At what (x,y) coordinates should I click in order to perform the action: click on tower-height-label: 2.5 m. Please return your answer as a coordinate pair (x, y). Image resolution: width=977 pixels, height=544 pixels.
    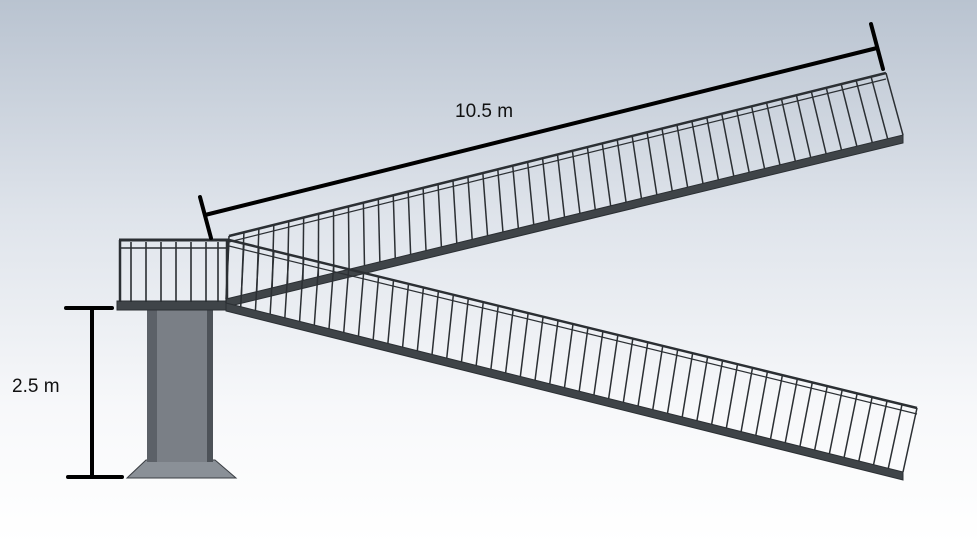
    Looking at the image, I should click on (36, 386).